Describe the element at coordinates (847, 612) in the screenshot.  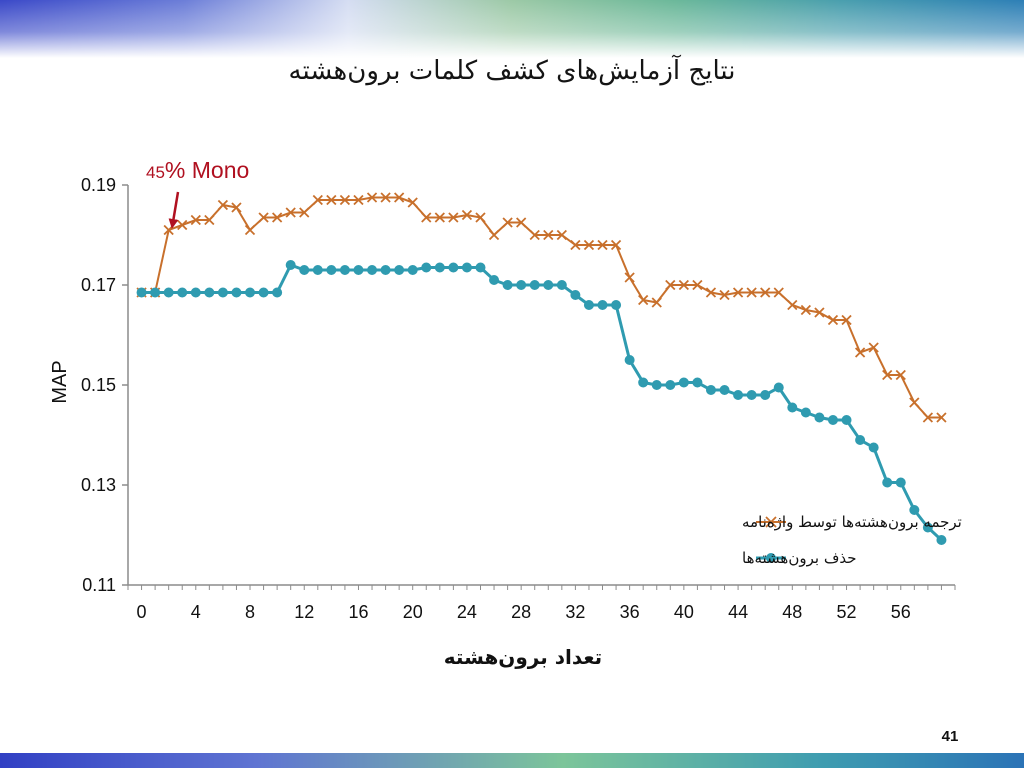
I see `x-tick-label: 52` at that location.